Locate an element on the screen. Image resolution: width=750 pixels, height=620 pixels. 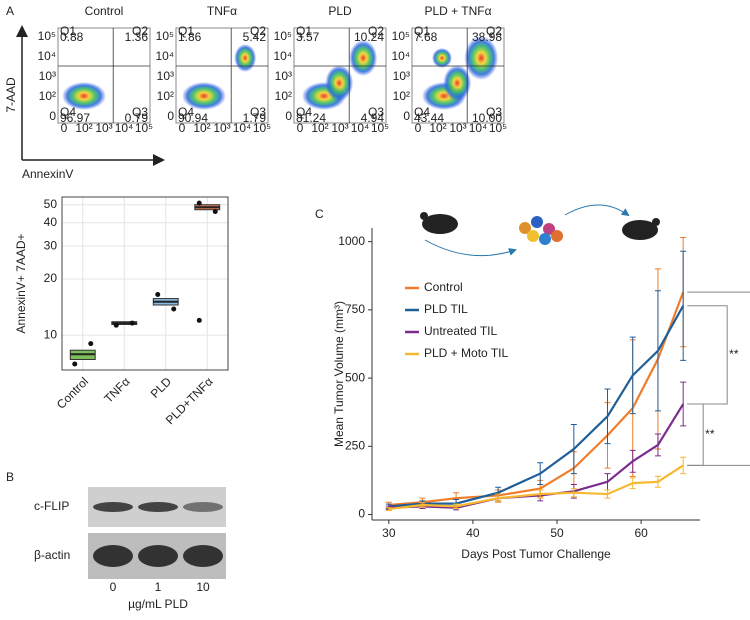
significance: ** is located at coordinates (710, 434).